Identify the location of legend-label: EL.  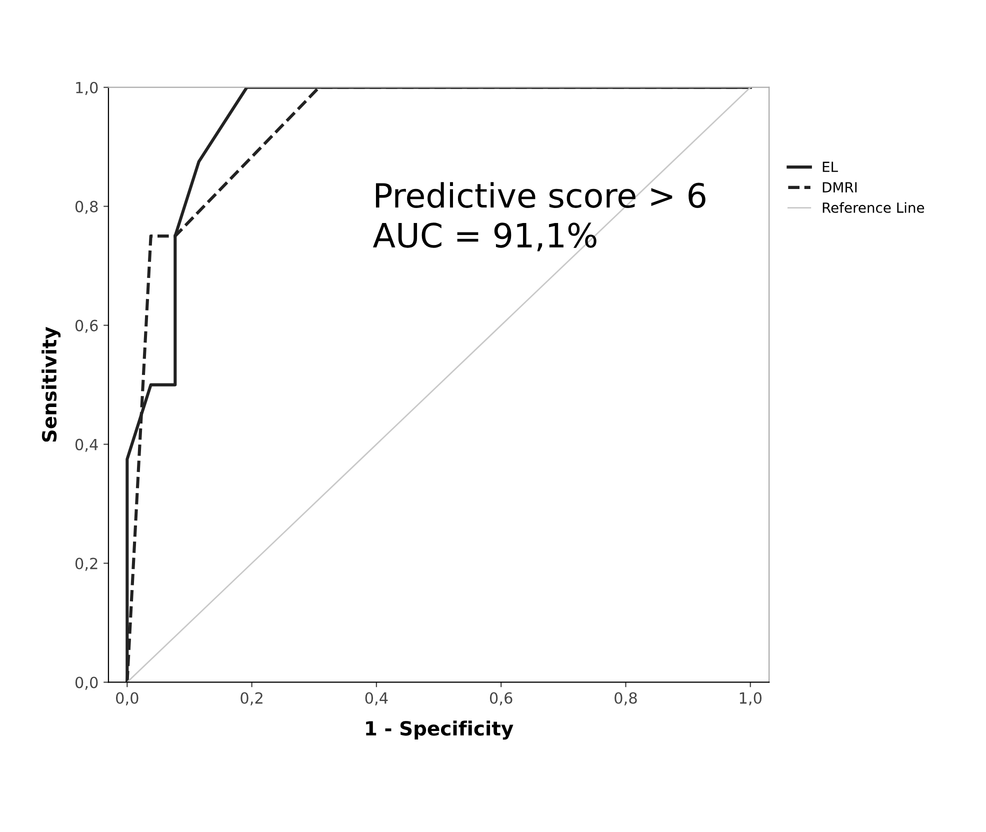
(830, 167).